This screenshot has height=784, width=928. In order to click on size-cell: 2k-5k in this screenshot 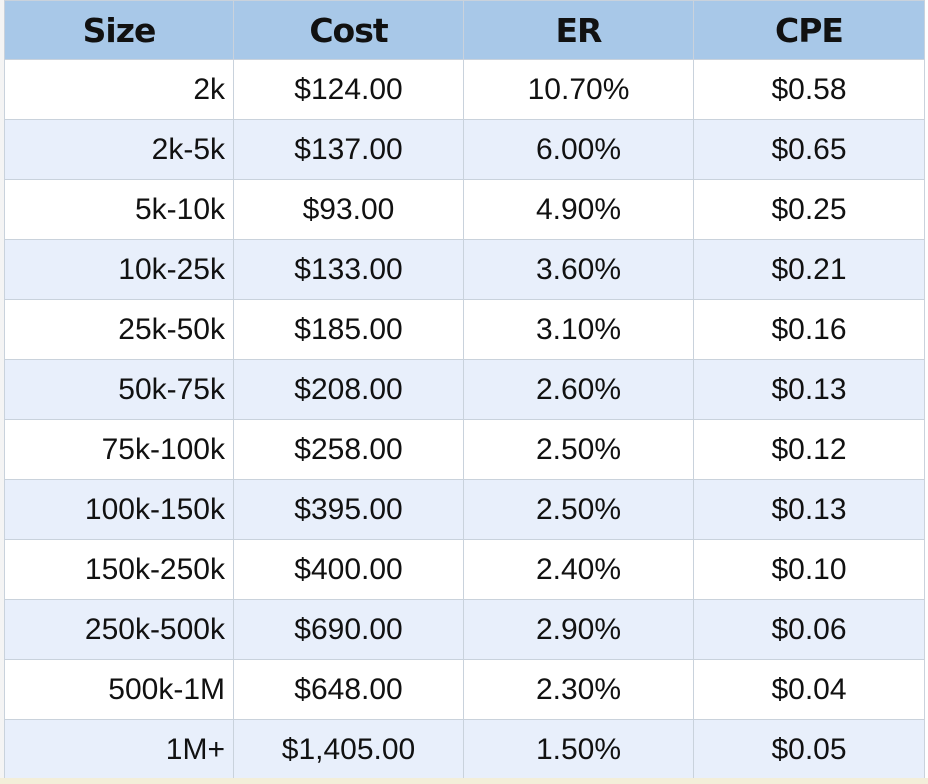, I will do `click(119, 149)`.